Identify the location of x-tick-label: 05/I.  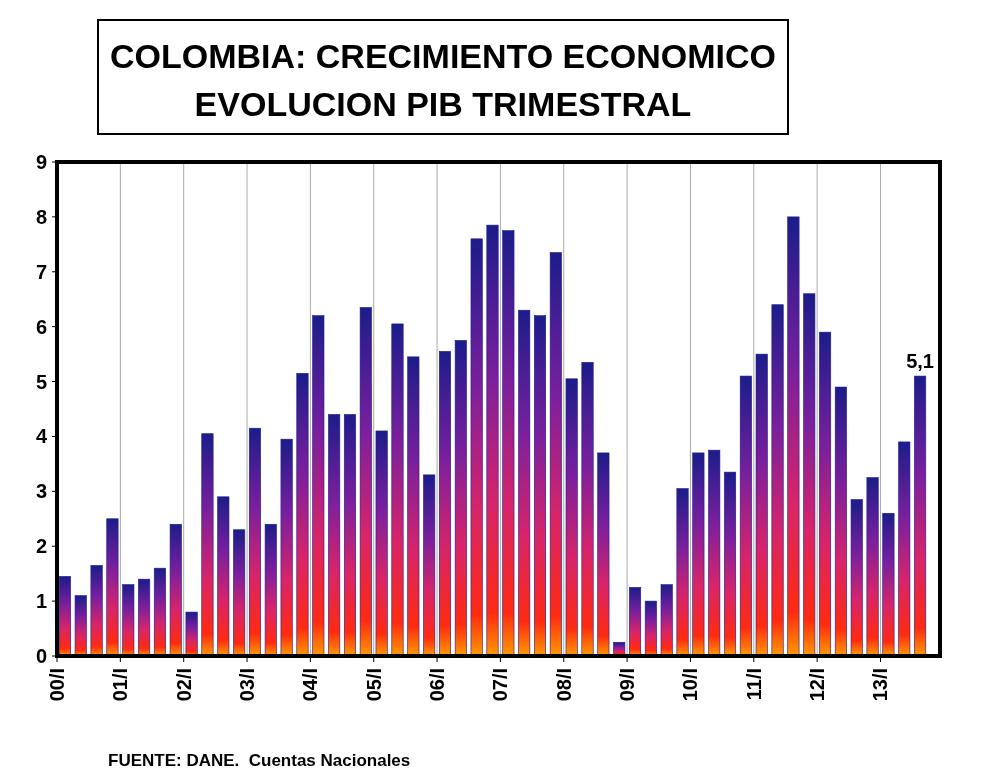
(373, 685).